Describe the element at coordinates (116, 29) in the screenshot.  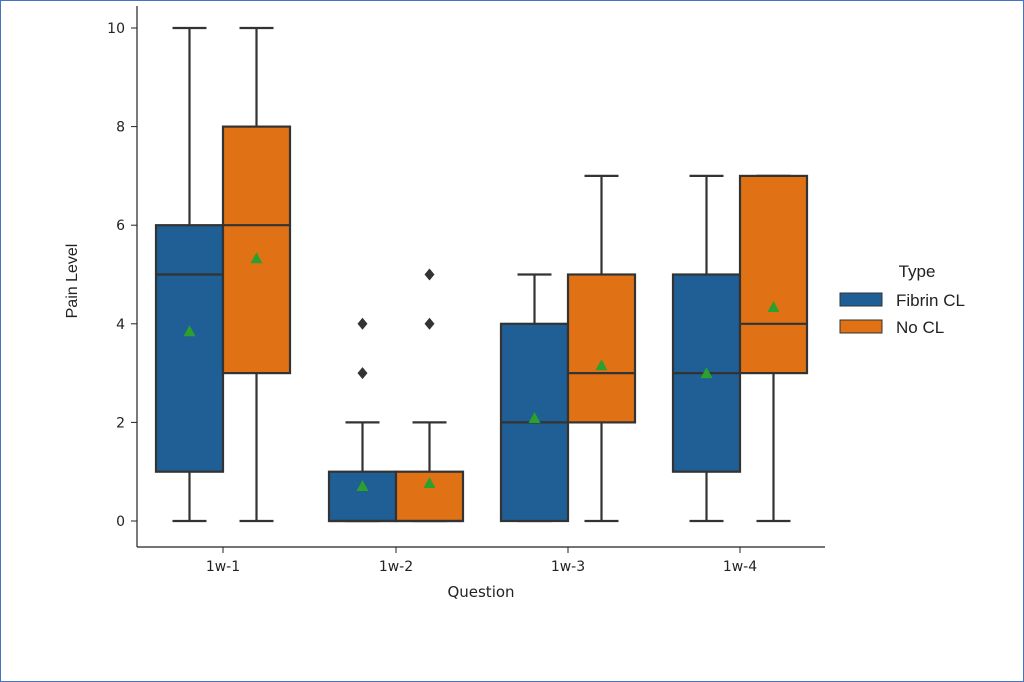
I see `y-tick-label: 10` at that location.